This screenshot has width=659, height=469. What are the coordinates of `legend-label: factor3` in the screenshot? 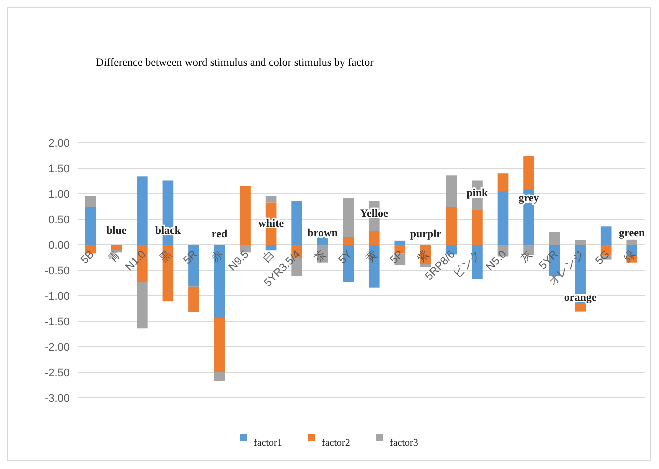 It's located at (404, 443).